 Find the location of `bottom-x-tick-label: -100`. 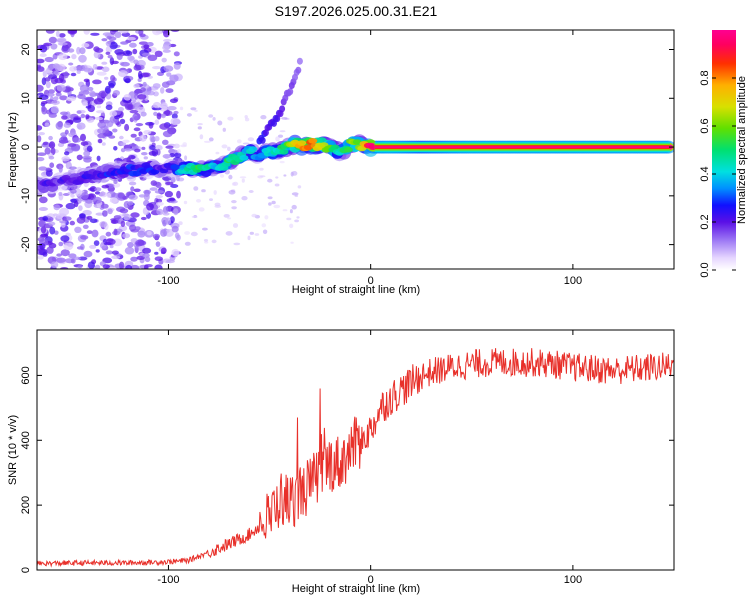

bottom-x-tick-label: -100 is located at coordinates (168, 580).